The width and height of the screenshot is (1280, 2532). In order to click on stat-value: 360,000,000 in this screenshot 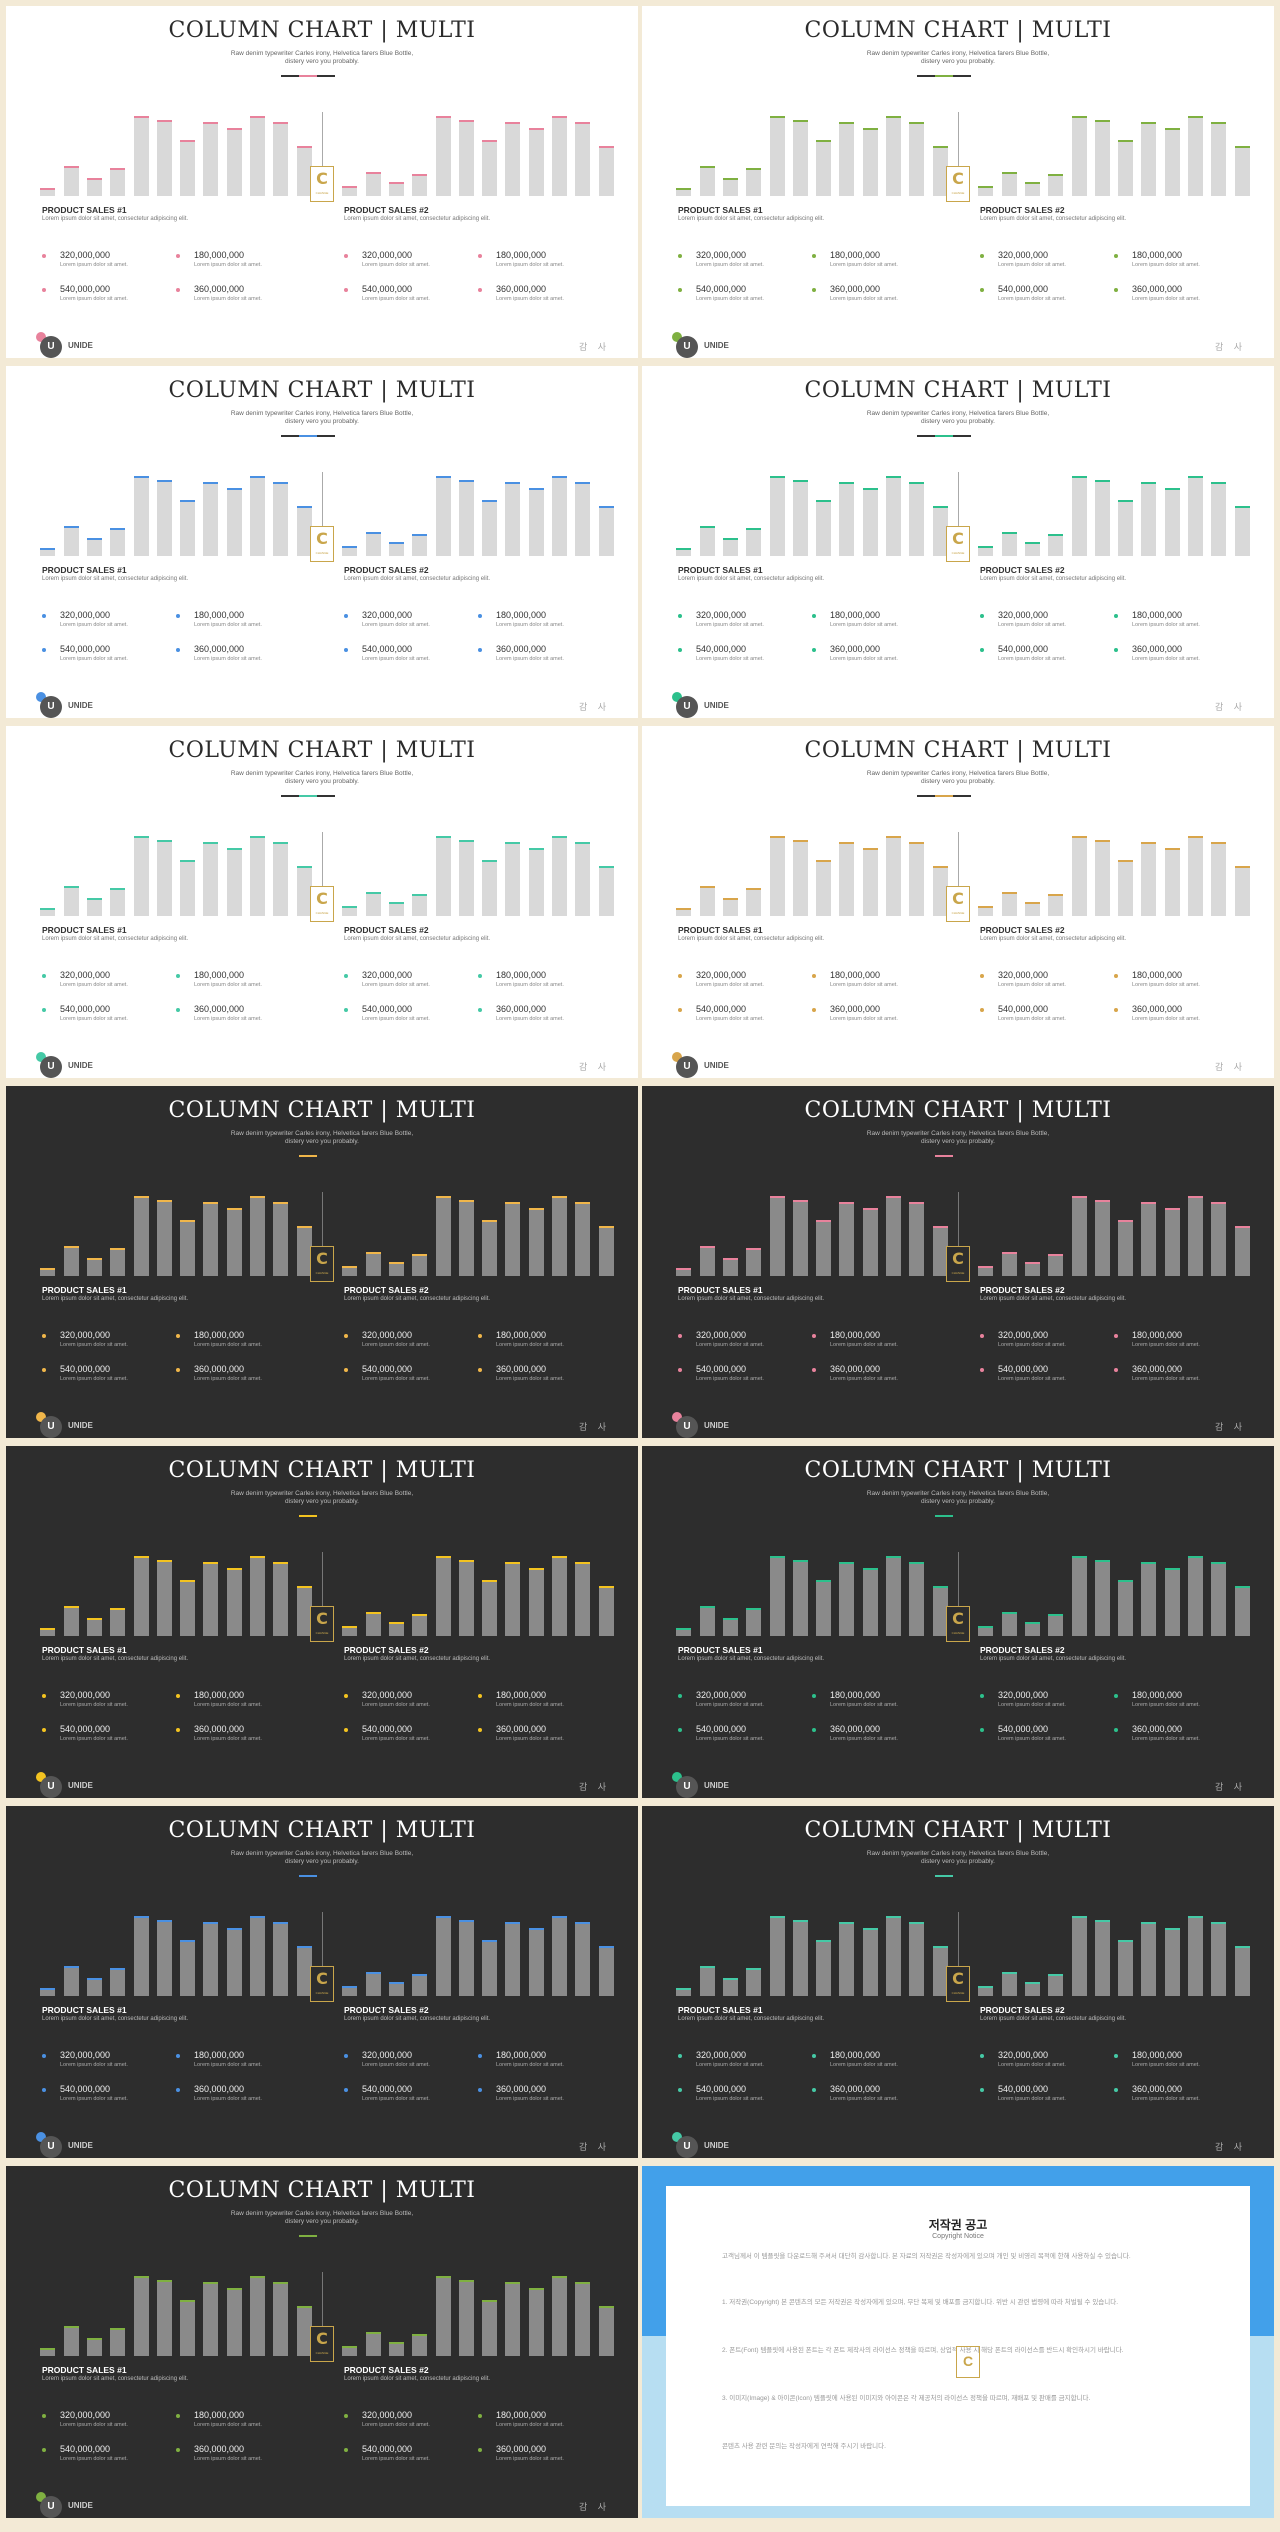, I will do `click(521, 2089)`.